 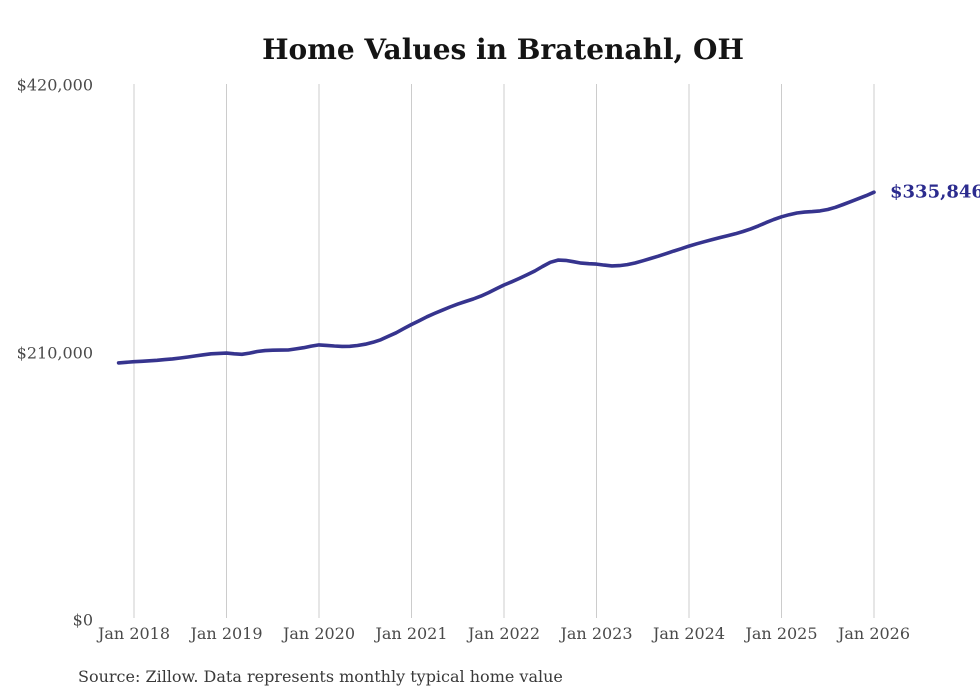 What do you see at coordinates (689, 633) in the screenshot?
I see `x-tick-label: Jan 2024` at bounding box center [689, 633].